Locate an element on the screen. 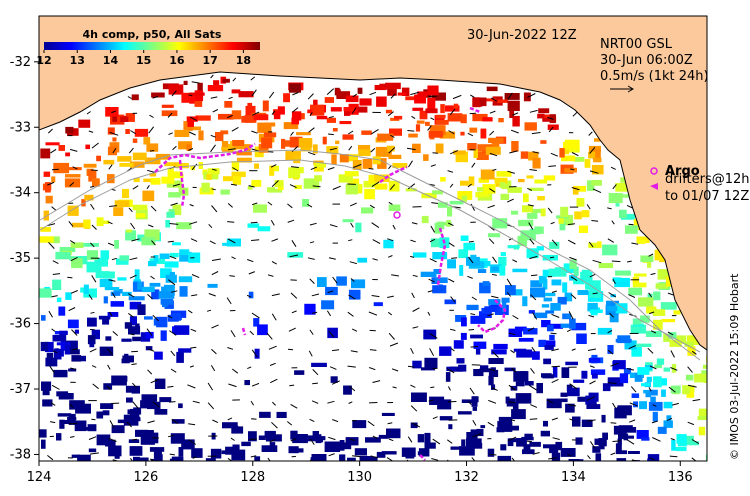 The image size is (750, 496). argo-legend: Argo drifters@12h to 01/07 12Z is located at coordinates (700, 184).